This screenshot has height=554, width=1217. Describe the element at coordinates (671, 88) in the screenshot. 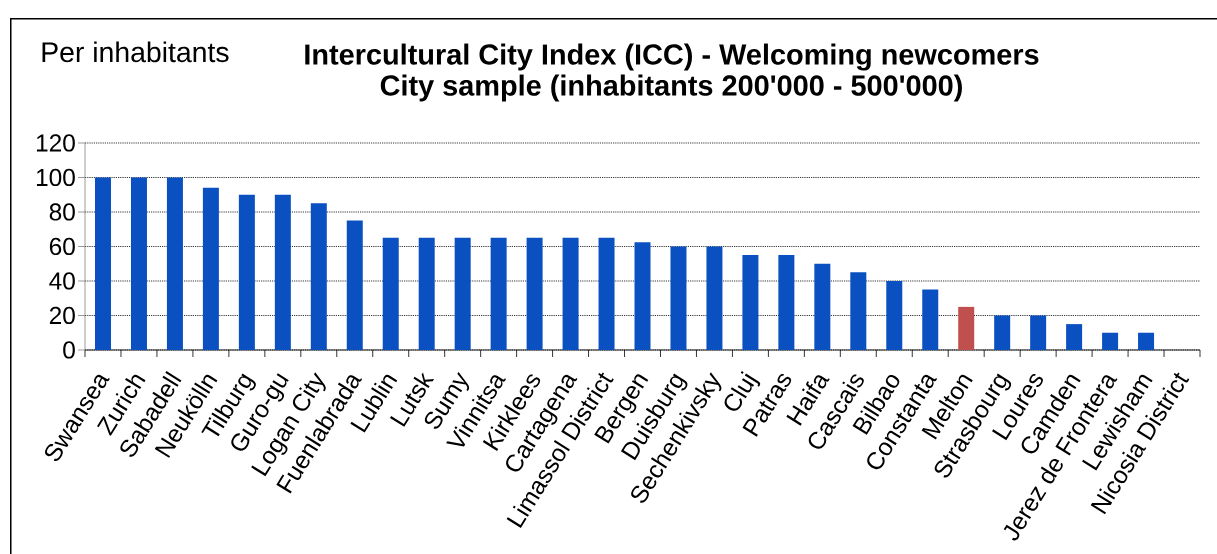

I see `chart-subtitle: City sample (inhabitants 200'000 - 500'000)` at that location.